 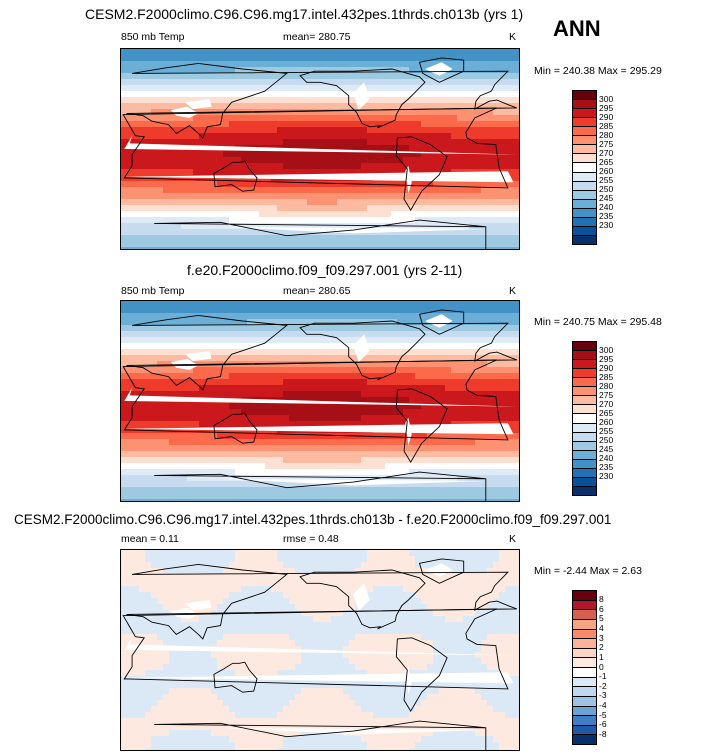 What do you see at coordinates (606, 207) in the screenshot?
I see `panel1-colorbar-tick-label: 240` at bounding box center [606, 207].